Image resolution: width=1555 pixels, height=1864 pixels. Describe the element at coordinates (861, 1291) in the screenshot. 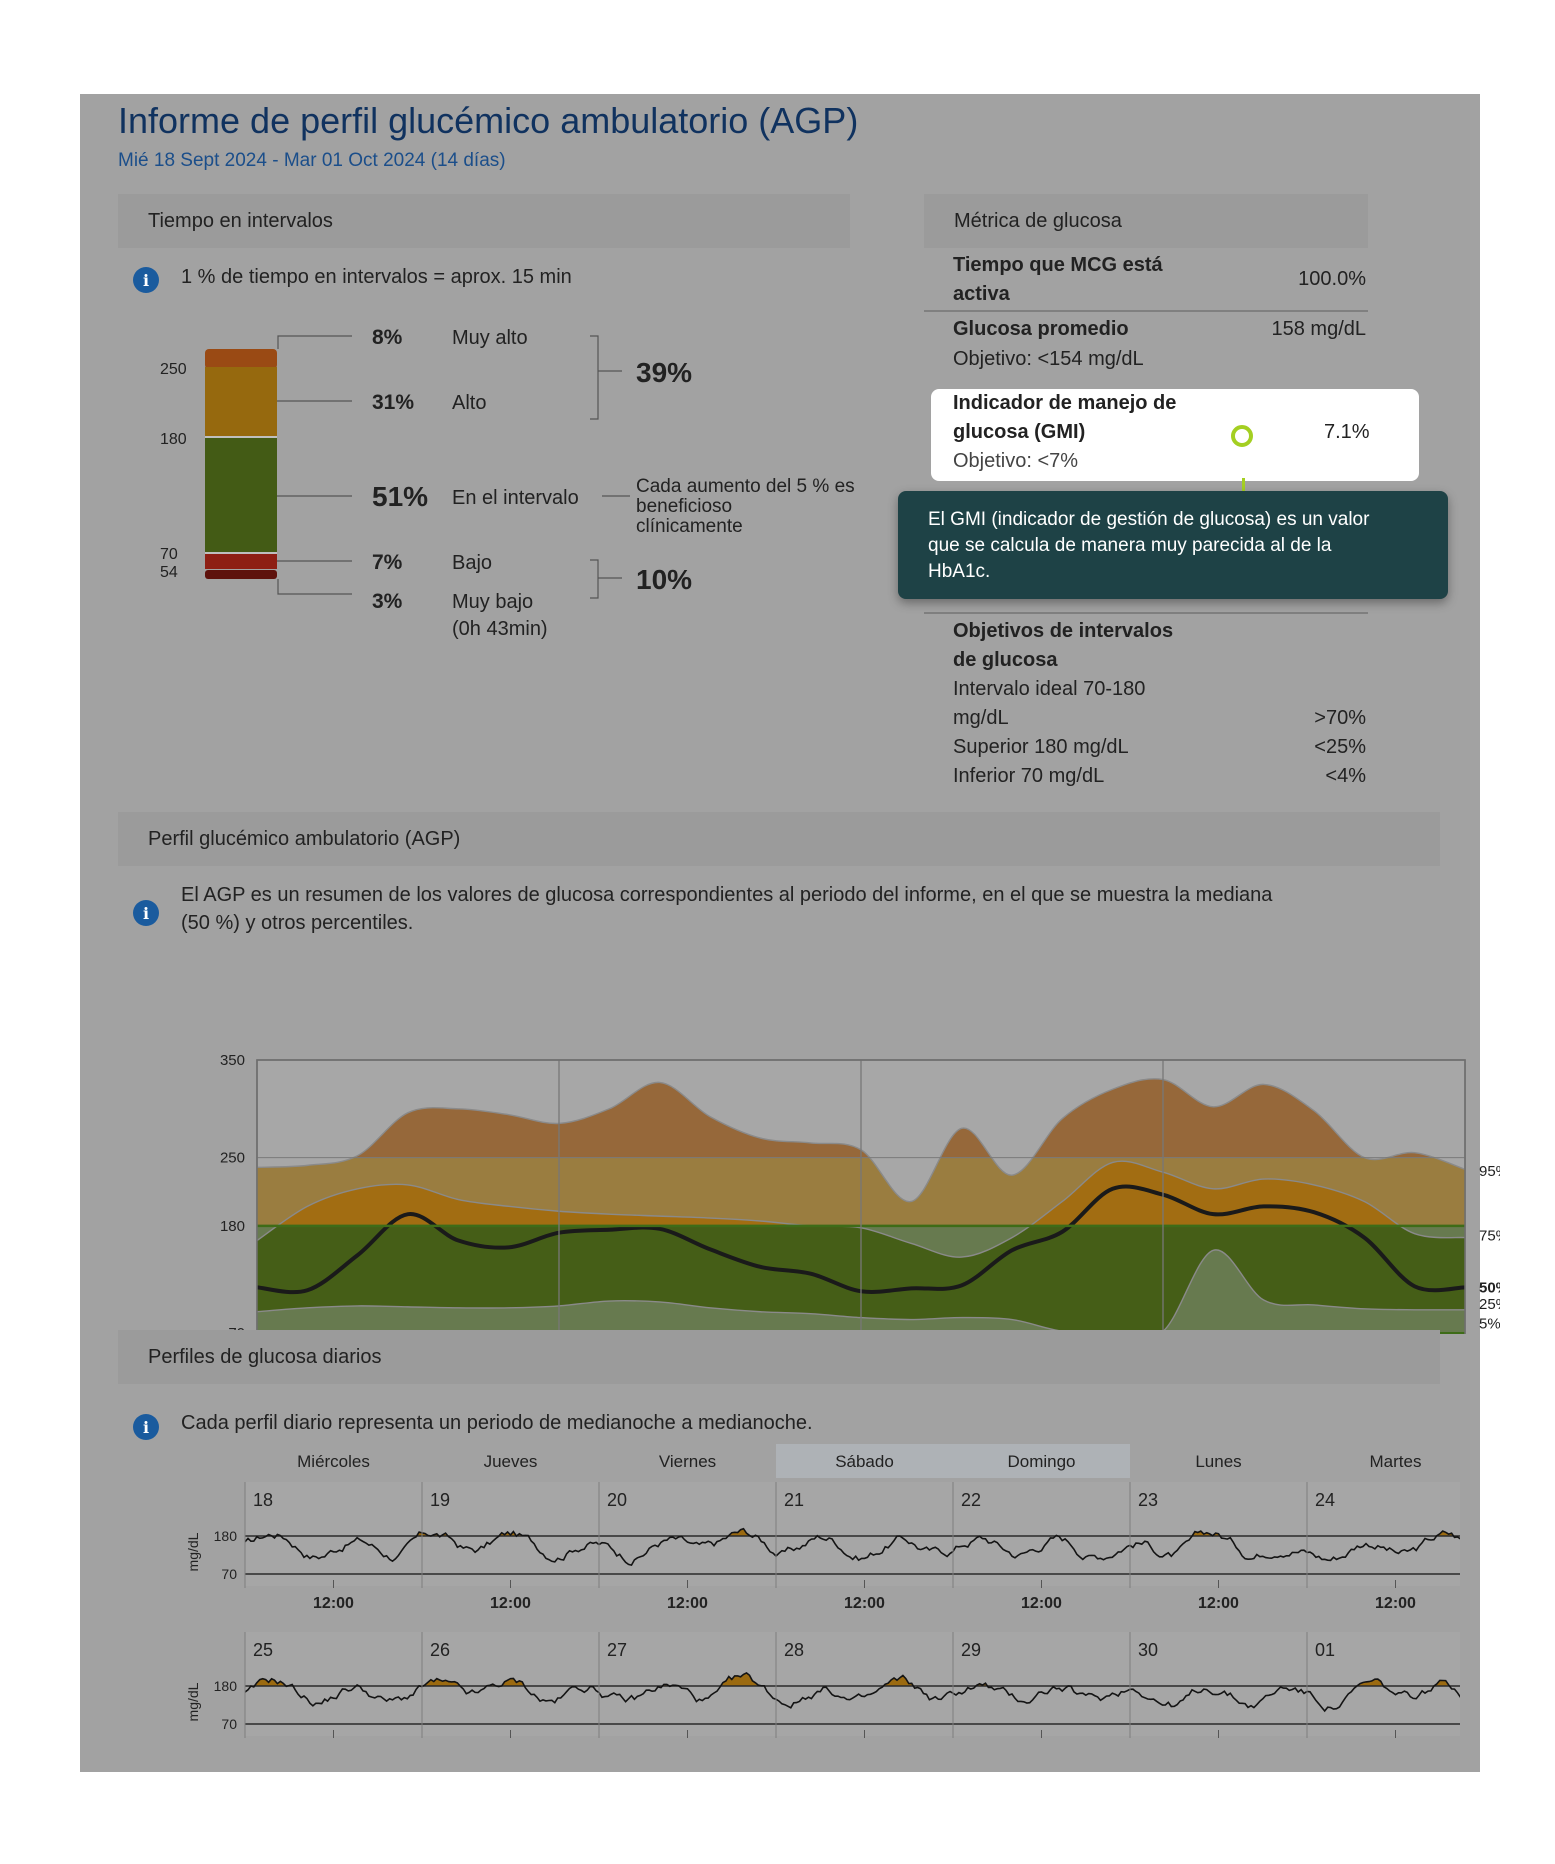

I see `agp-percentile-line-25%` at that location.